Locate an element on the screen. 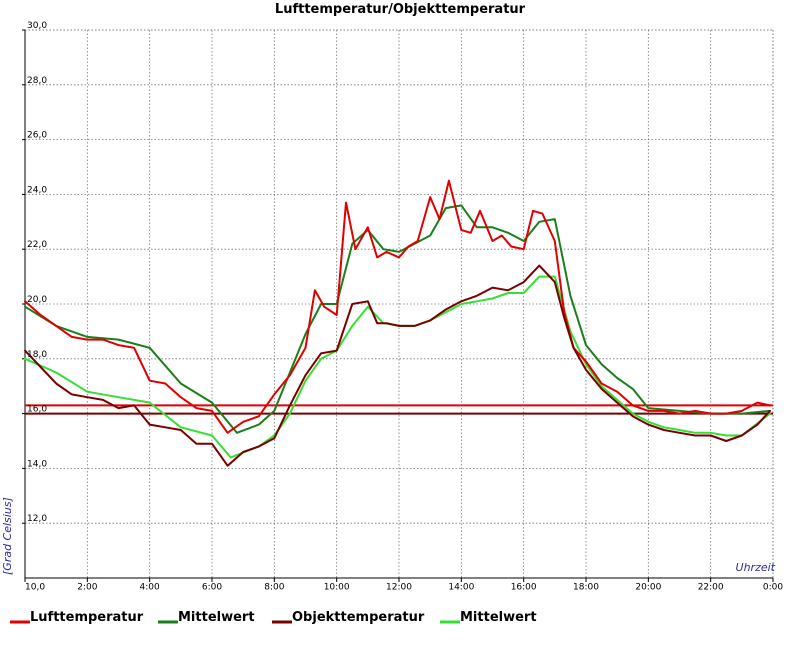 Image resolution: width=800 pixels, height=650 pixels. y-tick-label: 14,0 is located at coordinates (37, 464).